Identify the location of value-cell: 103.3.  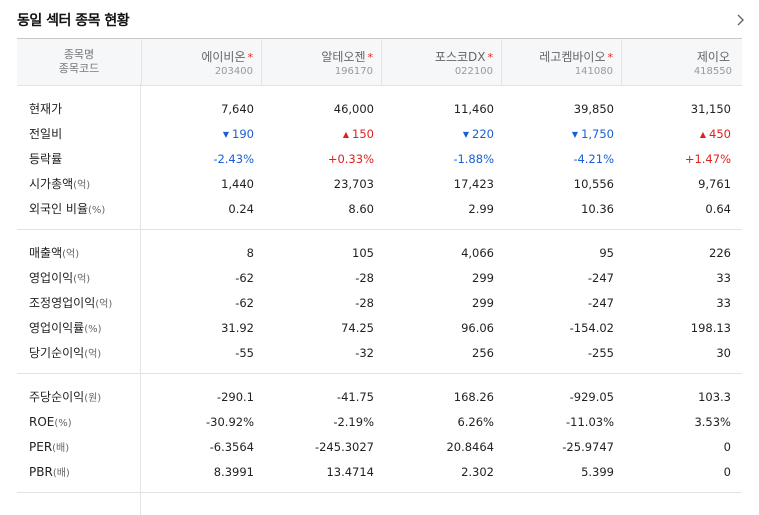
(681, 397).